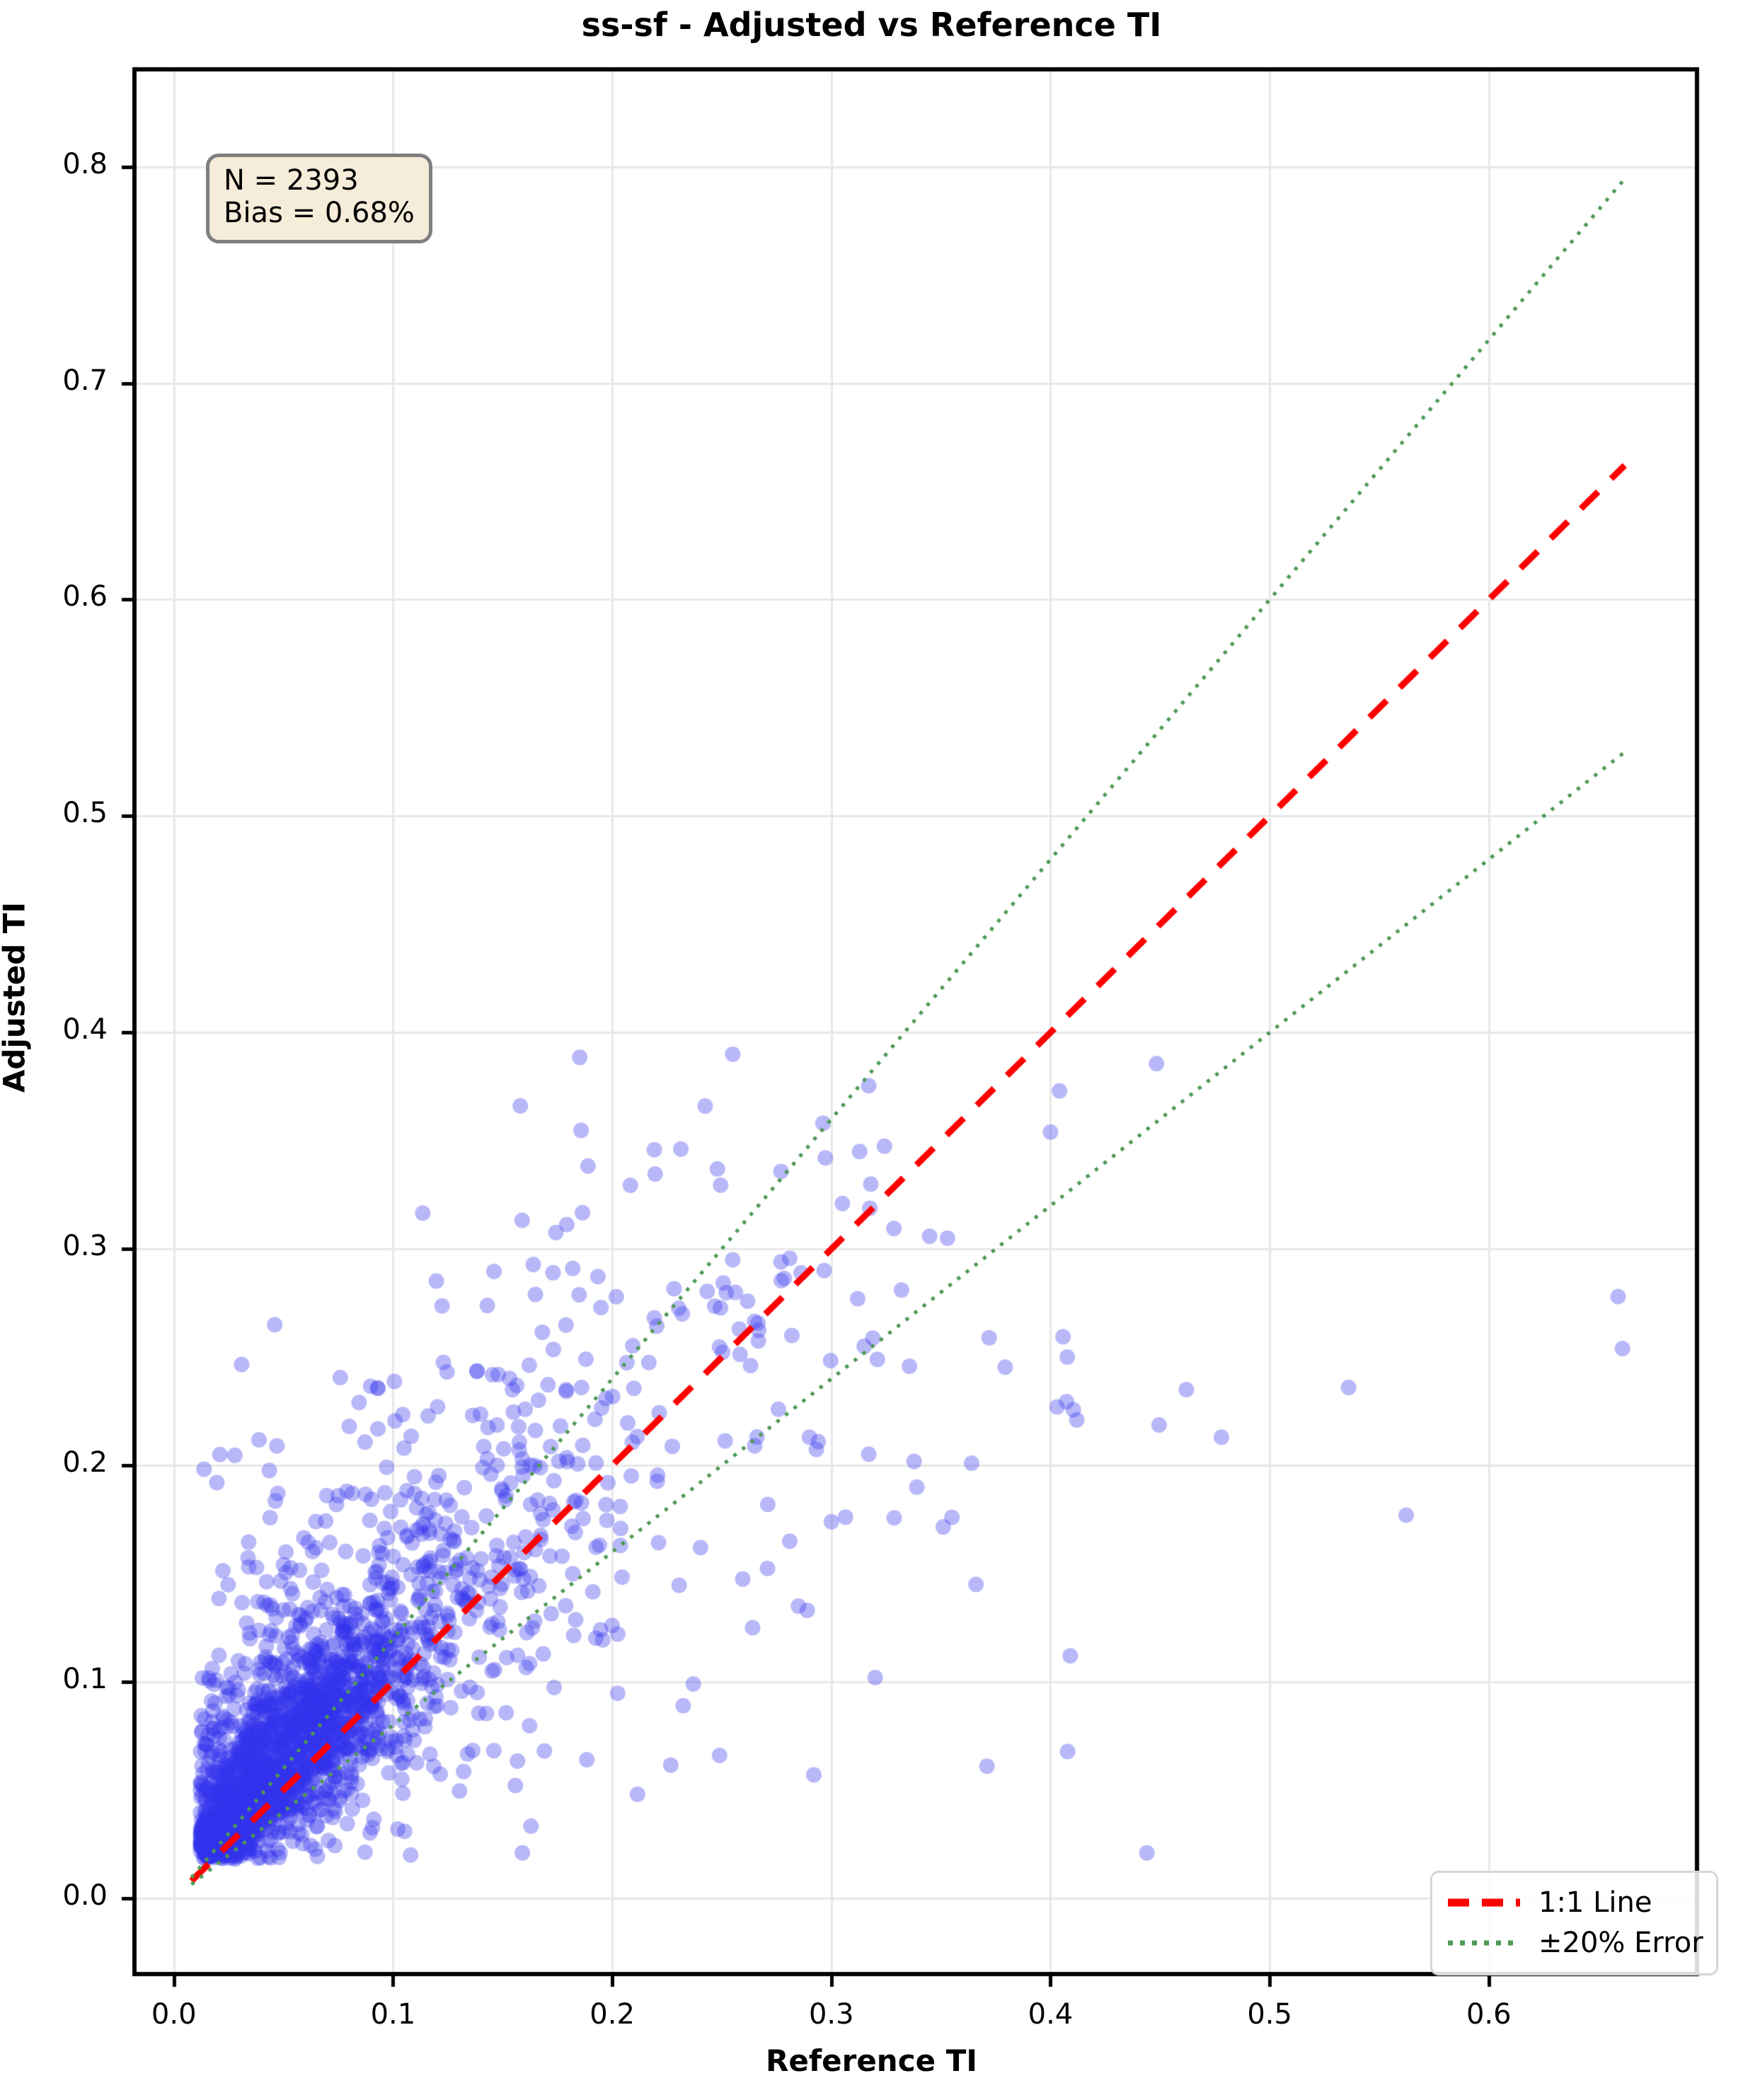 This screenshot has width=1743, height=2100. What do you see at coordinates (1051, 2014) in the screenshot?
I see `x-tick-label: 0.4` at bounding box center [1051, 2014].